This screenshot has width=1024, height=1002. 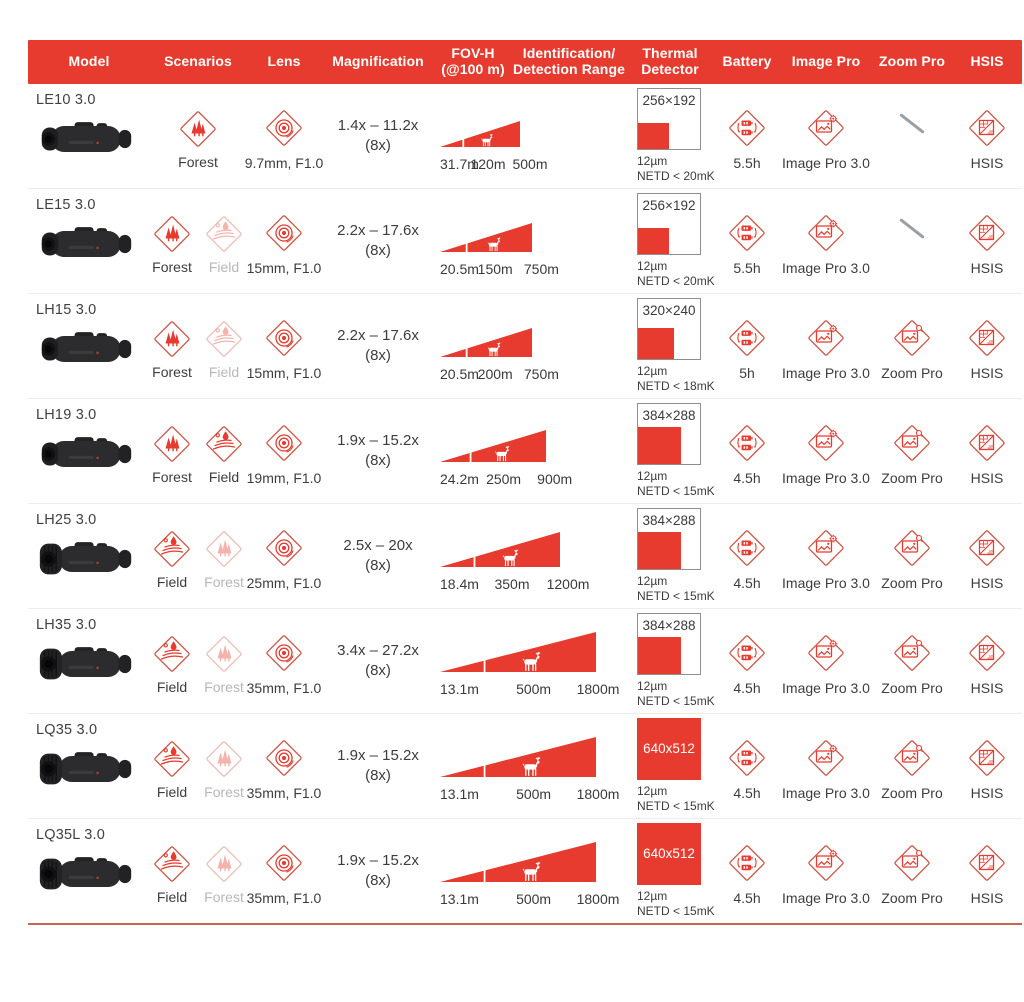 I want to click on column-header-label: Battery, so click(x=747, y=61).